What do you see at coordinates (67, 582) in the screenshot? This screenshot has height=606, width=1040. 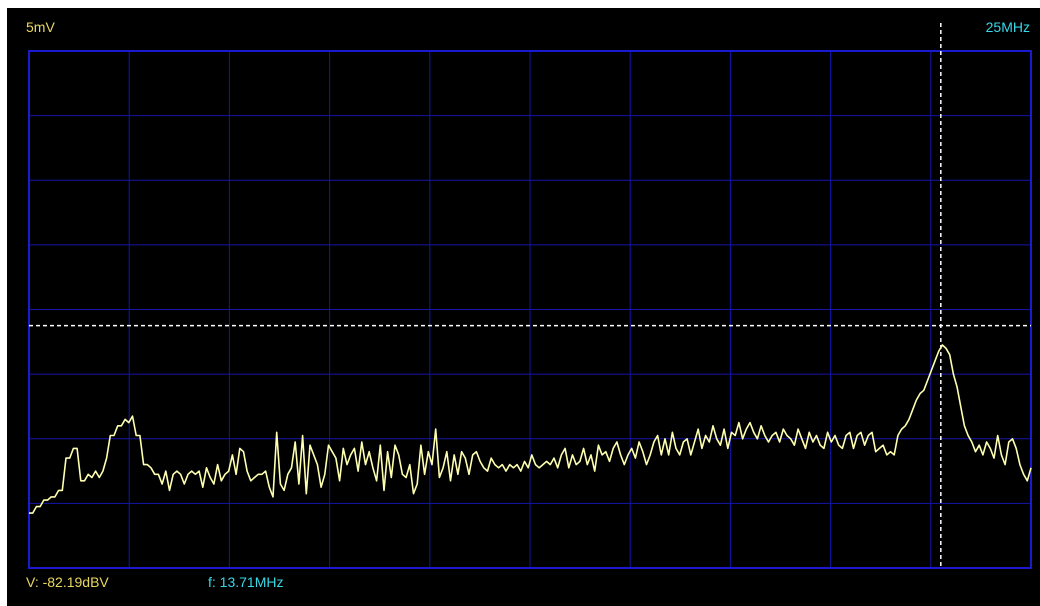 I see `voltage-readout: V: -82.19dBV` at bounding box center [67, 582].